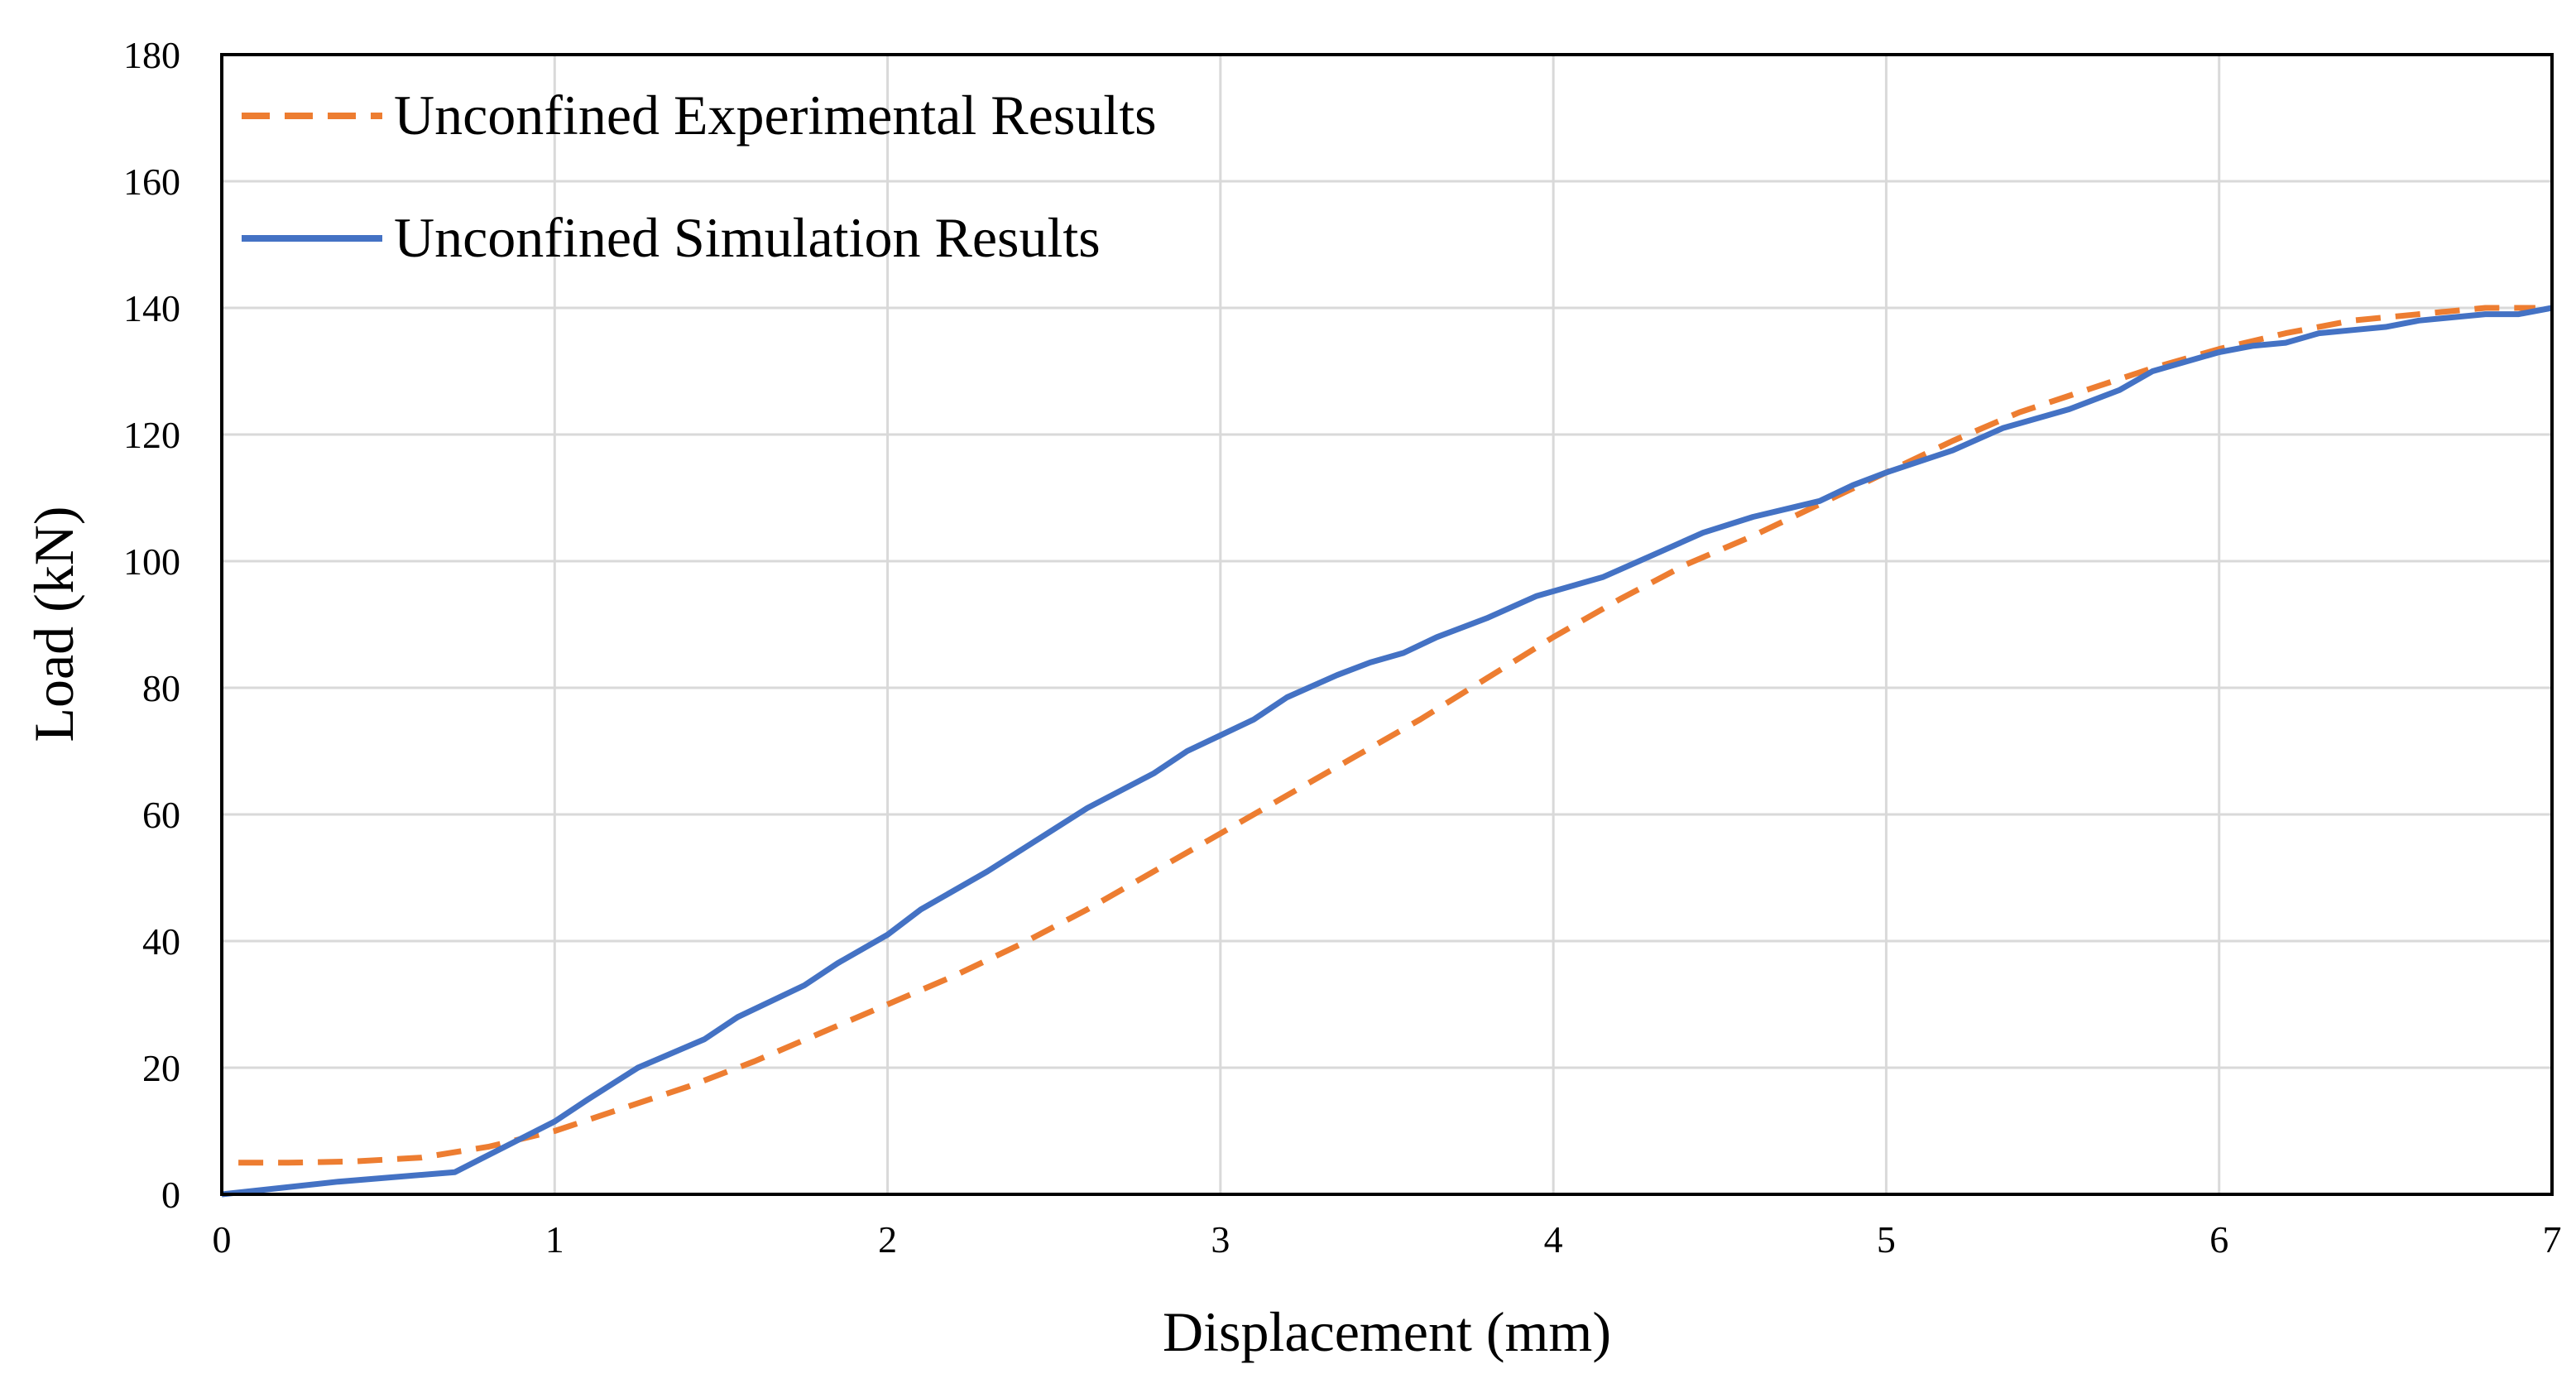 This screenshot has width=2576, height=1388. Describe the element at coordinates (2219, 1239) in the screenshot. I see `x-tick-label: 6` at that location.